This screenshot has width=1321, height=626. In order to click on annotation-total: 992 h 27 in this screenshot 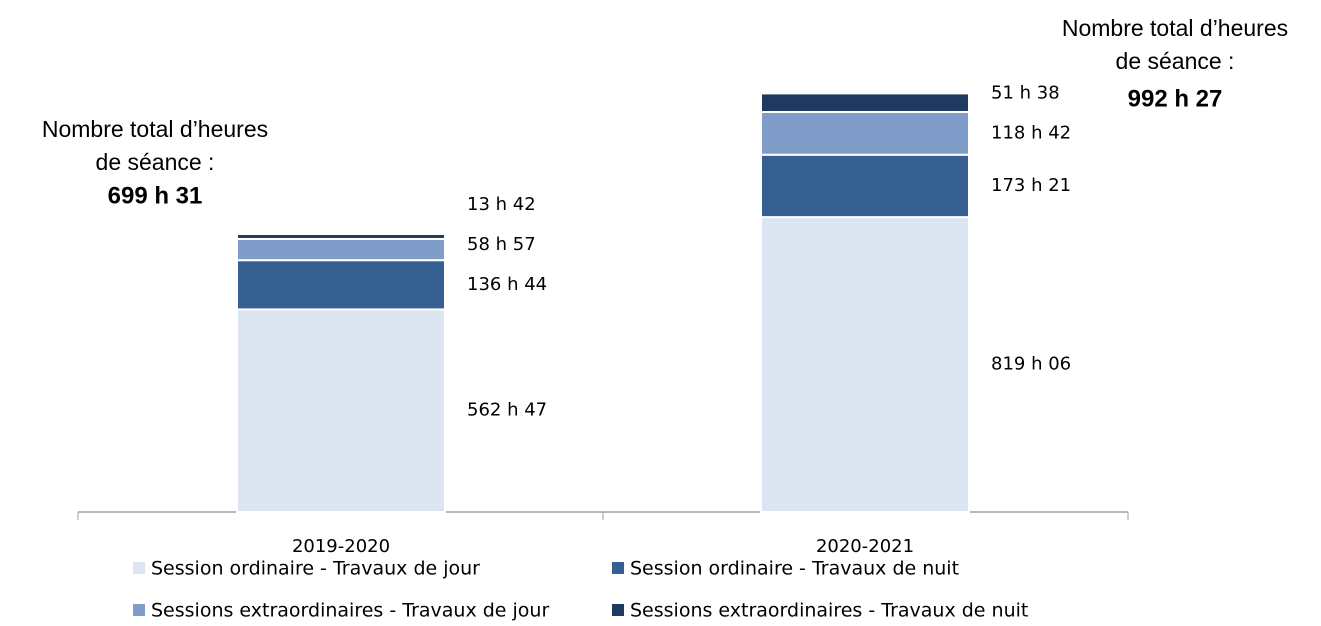, I will do `click(1175, 98)`.